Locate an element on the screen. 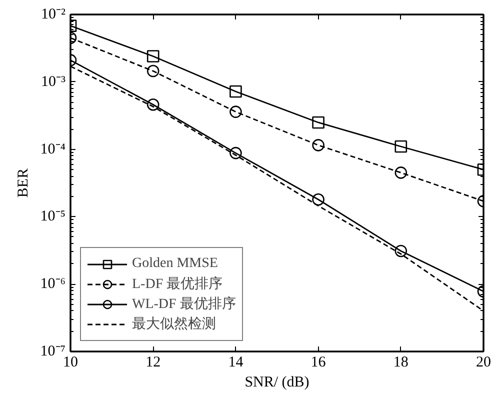 This screenshot has height=401, width=497. y-tick-label: 10⁻⁴ is located at coordinates (53, 149).